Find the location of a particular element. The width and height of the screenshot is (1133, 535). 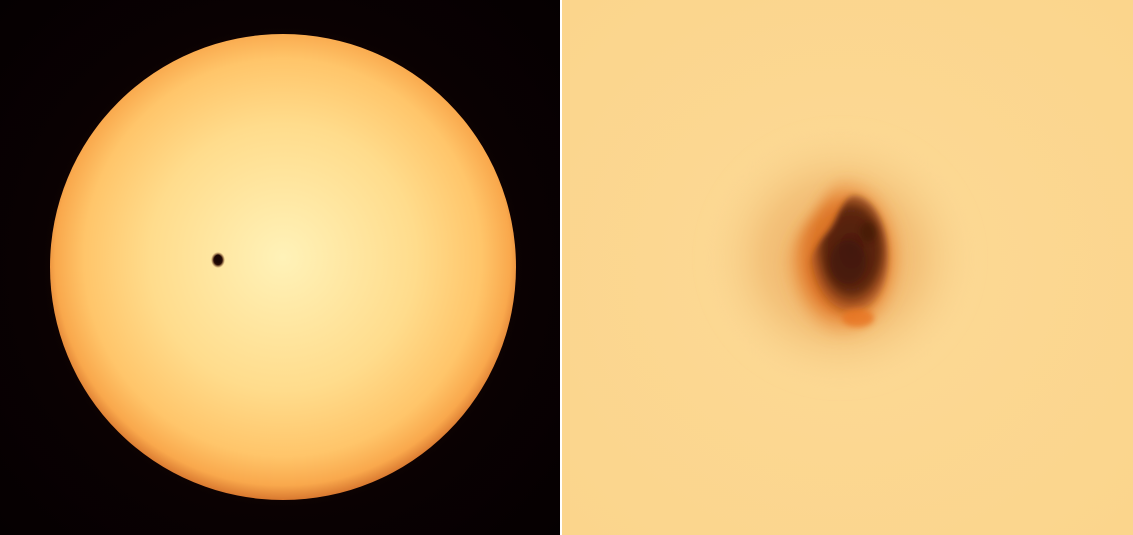

umbra-core-upper is located at coordinates (868, 232).